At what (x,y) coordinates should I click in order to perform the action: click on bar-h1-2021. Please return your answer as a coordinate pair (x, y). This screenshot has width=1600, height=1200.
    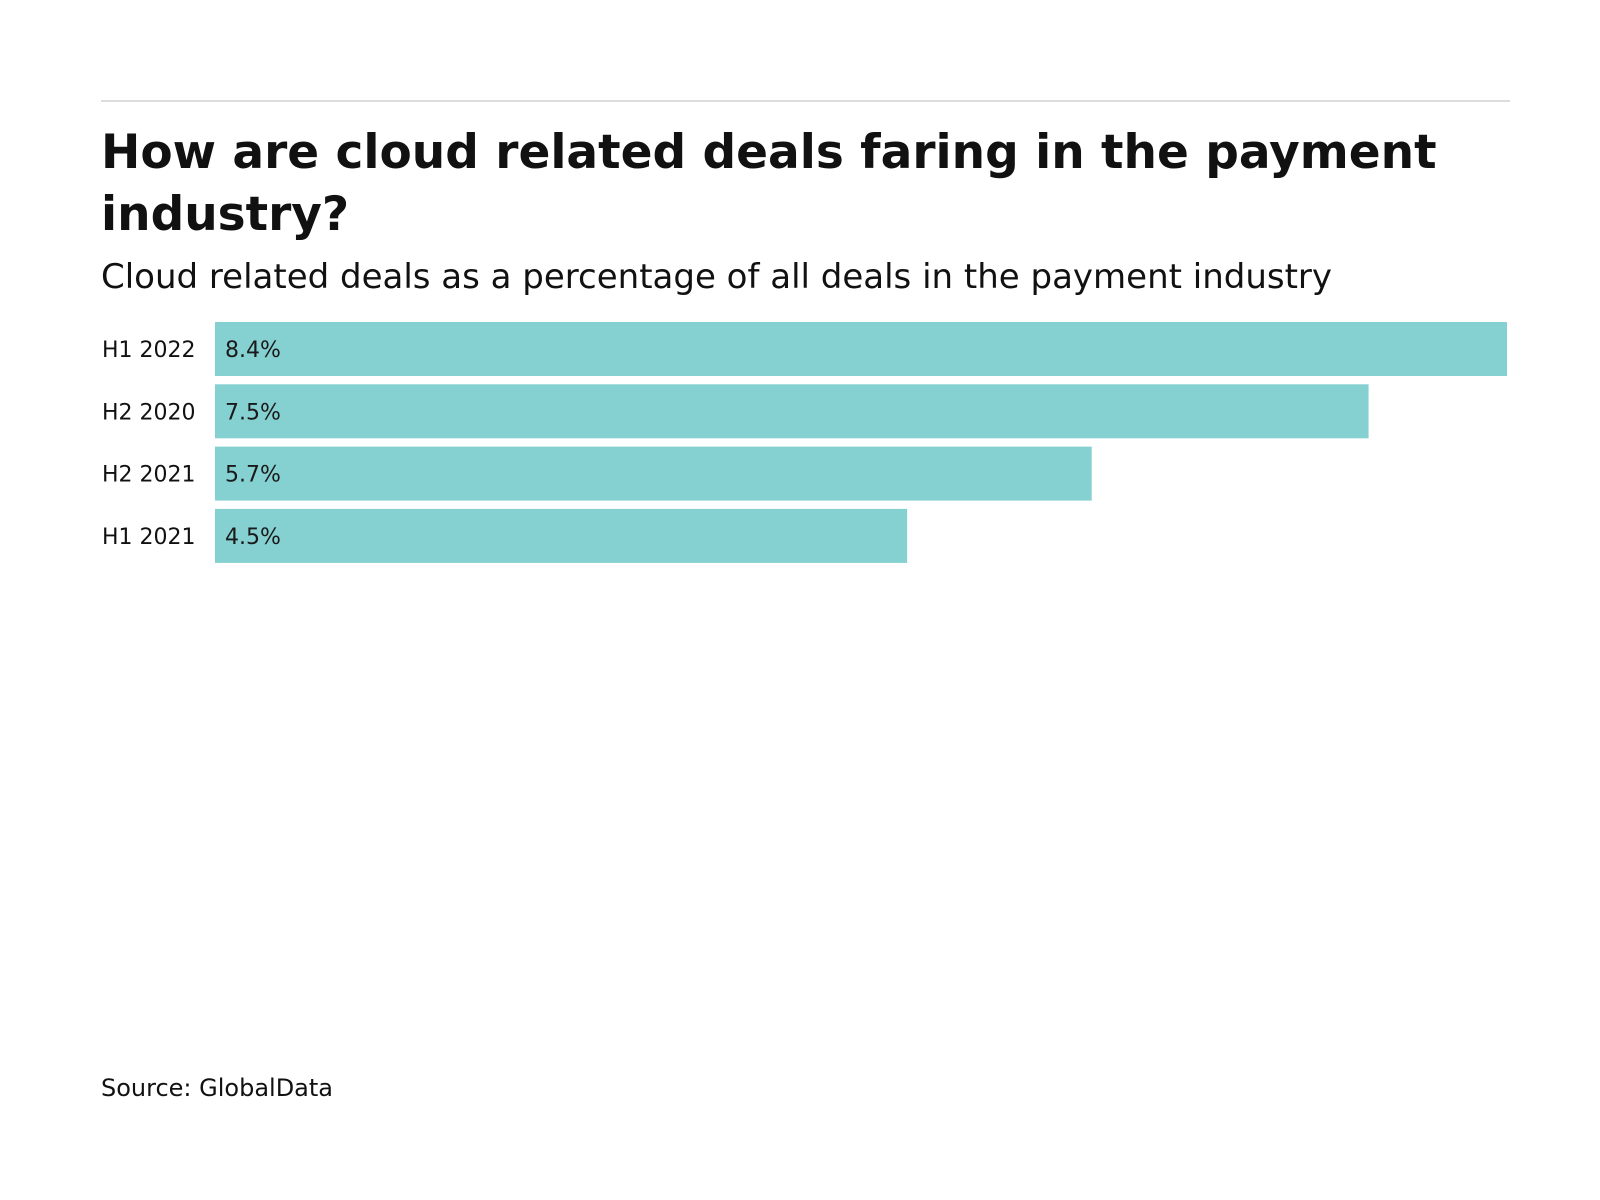
    Looking at the image, I should click on (561, 535).